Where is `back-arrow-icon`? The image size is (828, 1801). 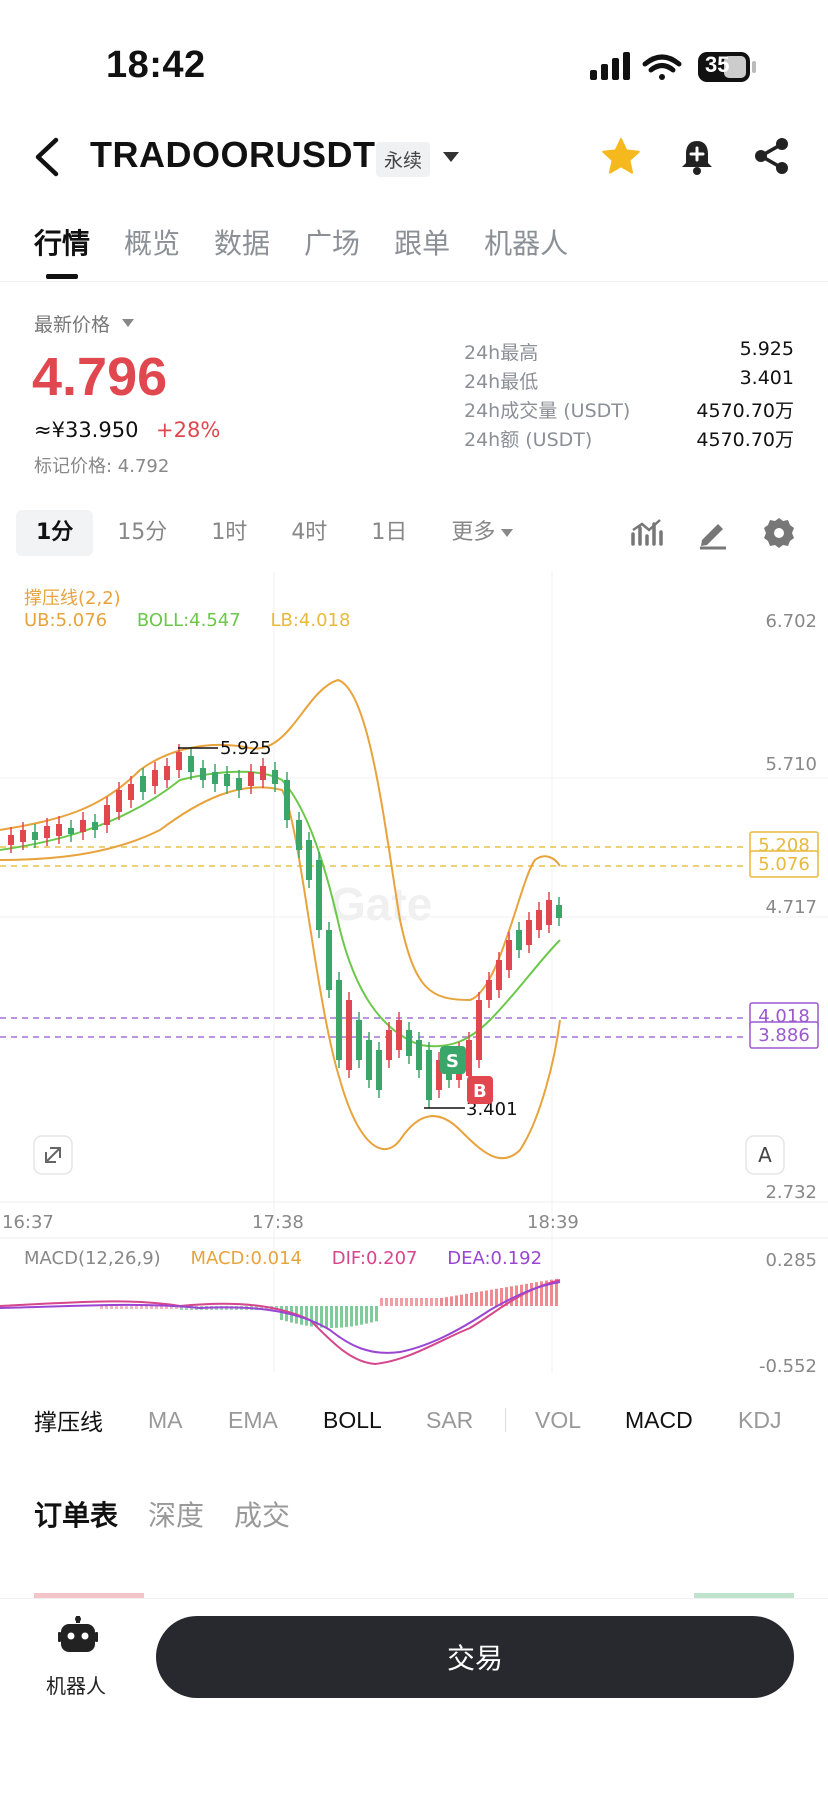
back-arrow-icon is located at coordinates (48, 157).